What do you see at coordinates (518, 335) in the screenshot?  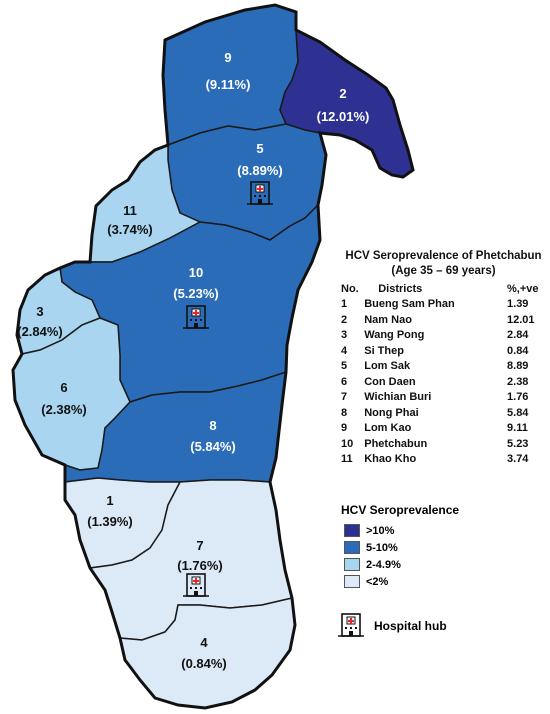 I see `row-value: 2.84` at bounding box center [518, 335].